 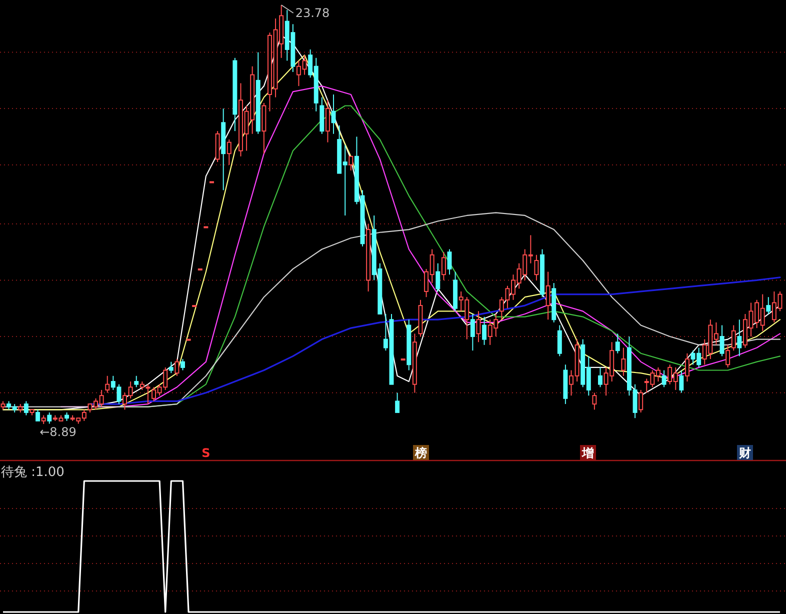 What do you see at coordinates (312, 13) in the screenshot?
I see `annotation: 23.78` at bounding box center [312, 13].